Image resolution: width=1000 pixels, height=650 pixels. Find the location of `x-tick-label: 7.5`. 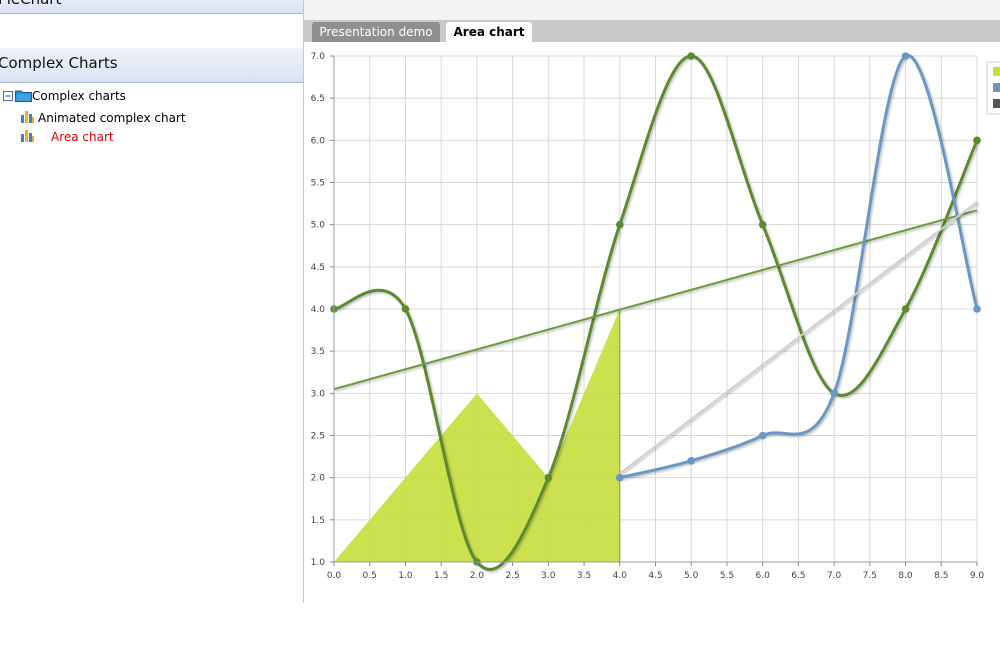

x-tick-label: 7.5 is located at coordinates (870, 576).